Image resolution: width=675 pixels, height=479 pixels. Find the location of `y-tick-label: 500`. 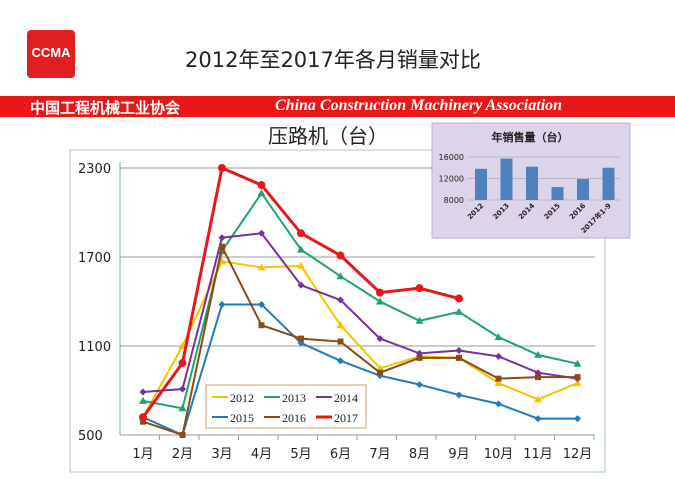

y-tick-label: 500 is located at coordinates (90, 436).